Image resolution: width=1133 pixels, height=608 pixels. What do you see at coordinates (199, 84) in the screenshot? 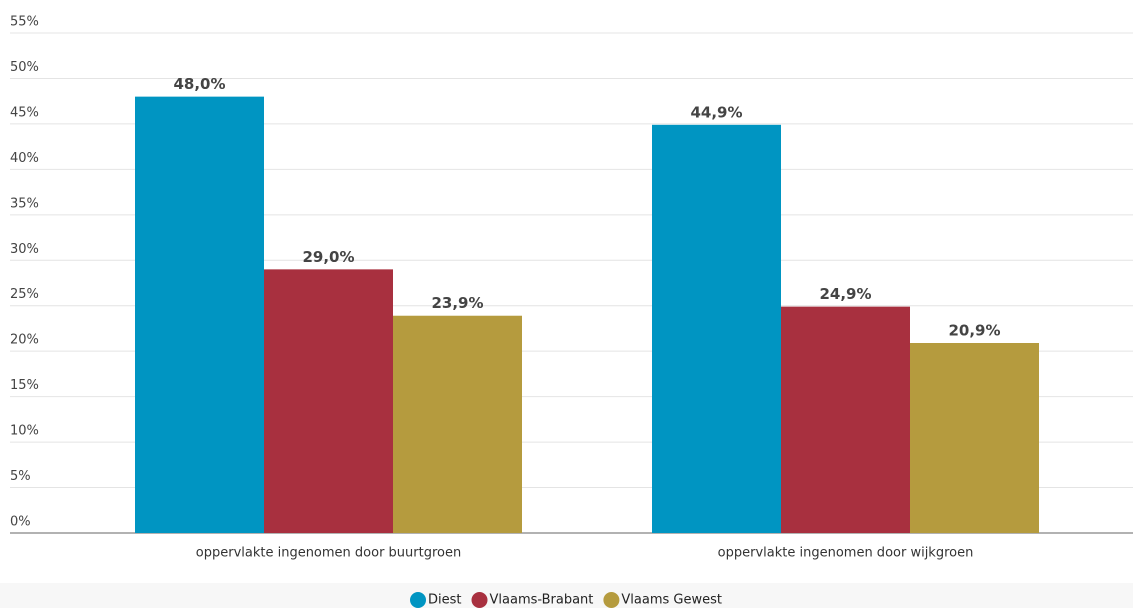
I see `value-label: 48,0%` at bounding box center [199, 84].